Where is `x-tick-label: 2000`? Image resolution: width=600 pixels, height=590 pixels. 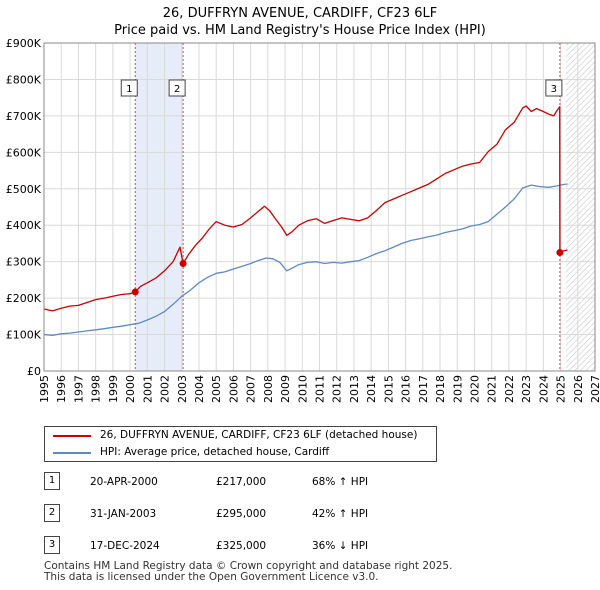
x-tick-label: 2000 is located at coordinates (130, 389).